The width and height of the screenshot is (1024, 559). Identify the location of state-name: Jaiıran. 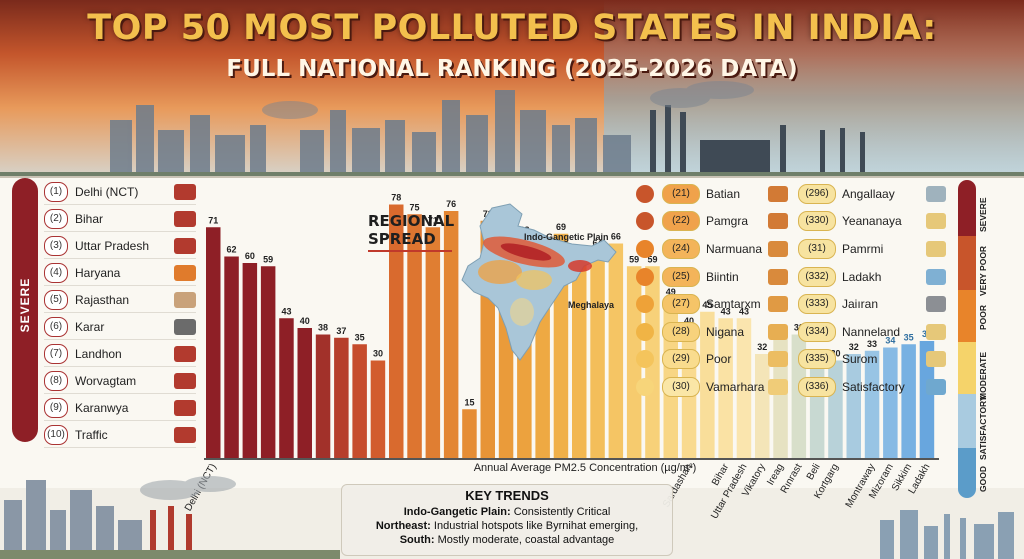
(860, 304).